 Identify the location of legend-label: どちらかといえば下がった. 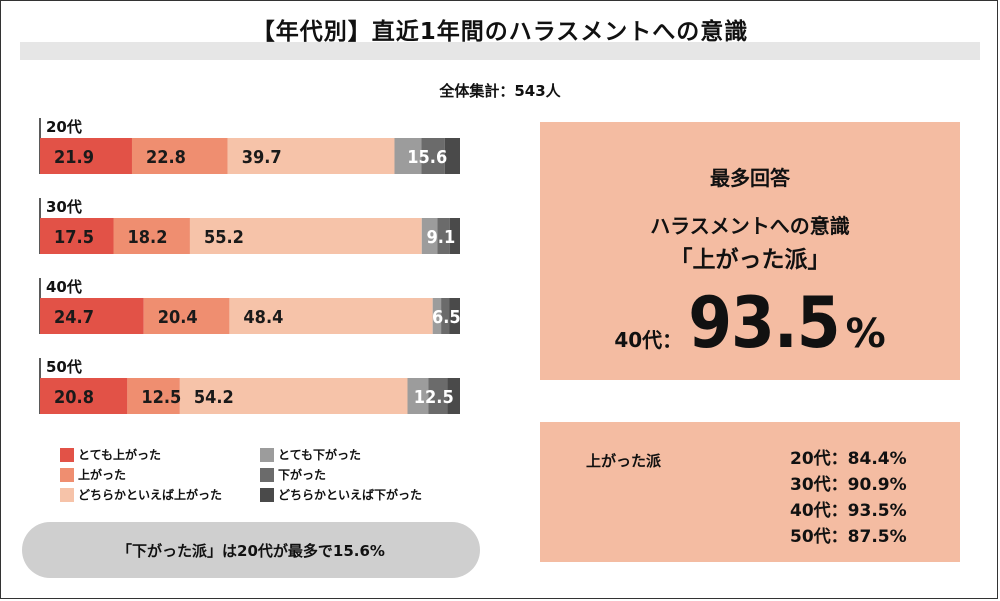
(350, 495).